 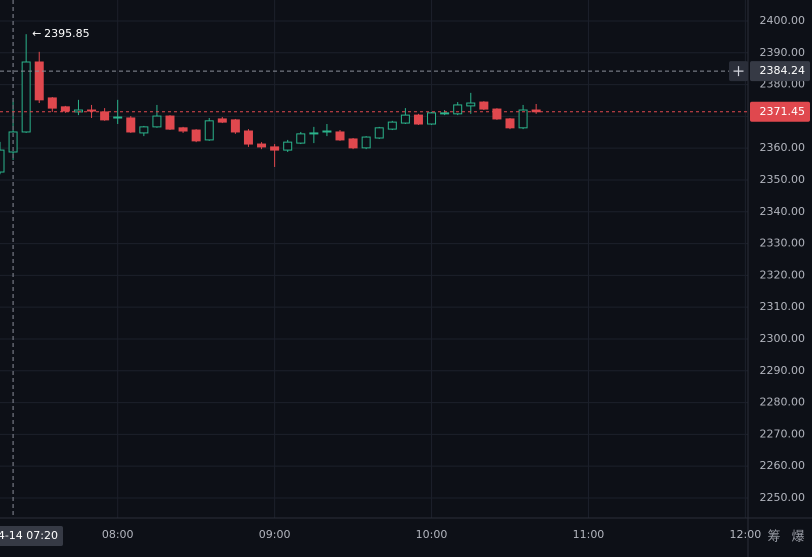 I want to click on y-tick-label: 2290.00, so click(x=783, y=370).